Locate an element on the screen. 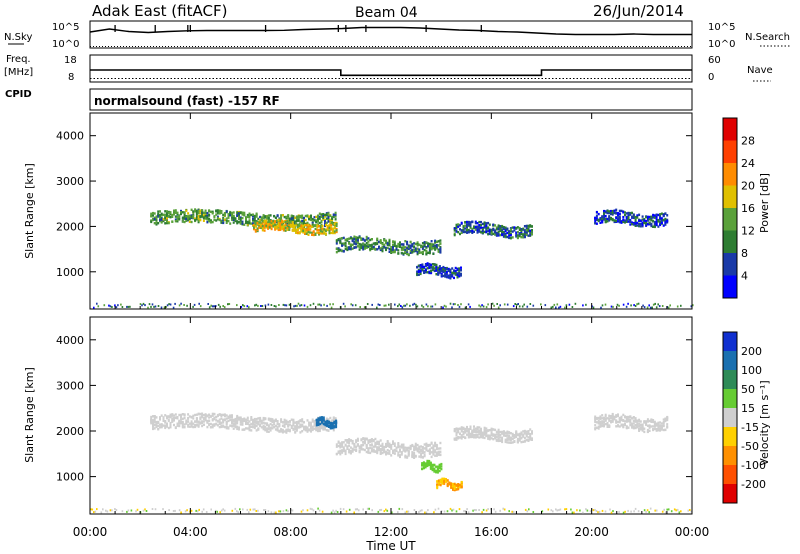  power-colorbar-tick: 8 is located at coordinates (744, 253).